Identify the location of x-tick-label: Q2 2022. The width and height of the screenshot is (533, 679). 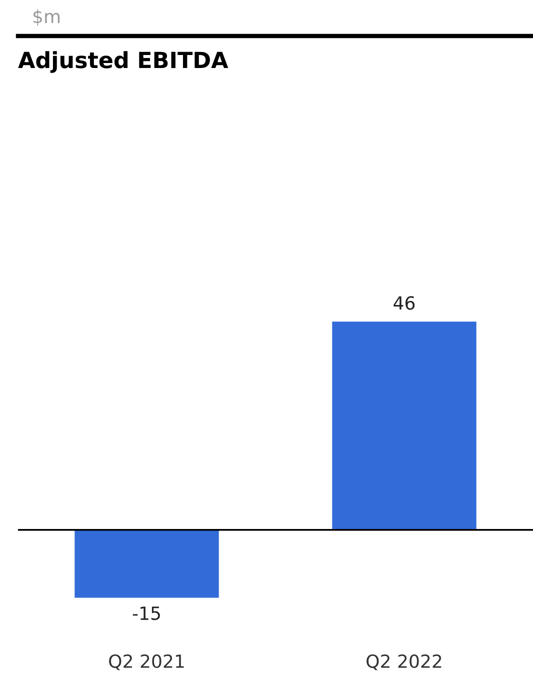
(404, 662).